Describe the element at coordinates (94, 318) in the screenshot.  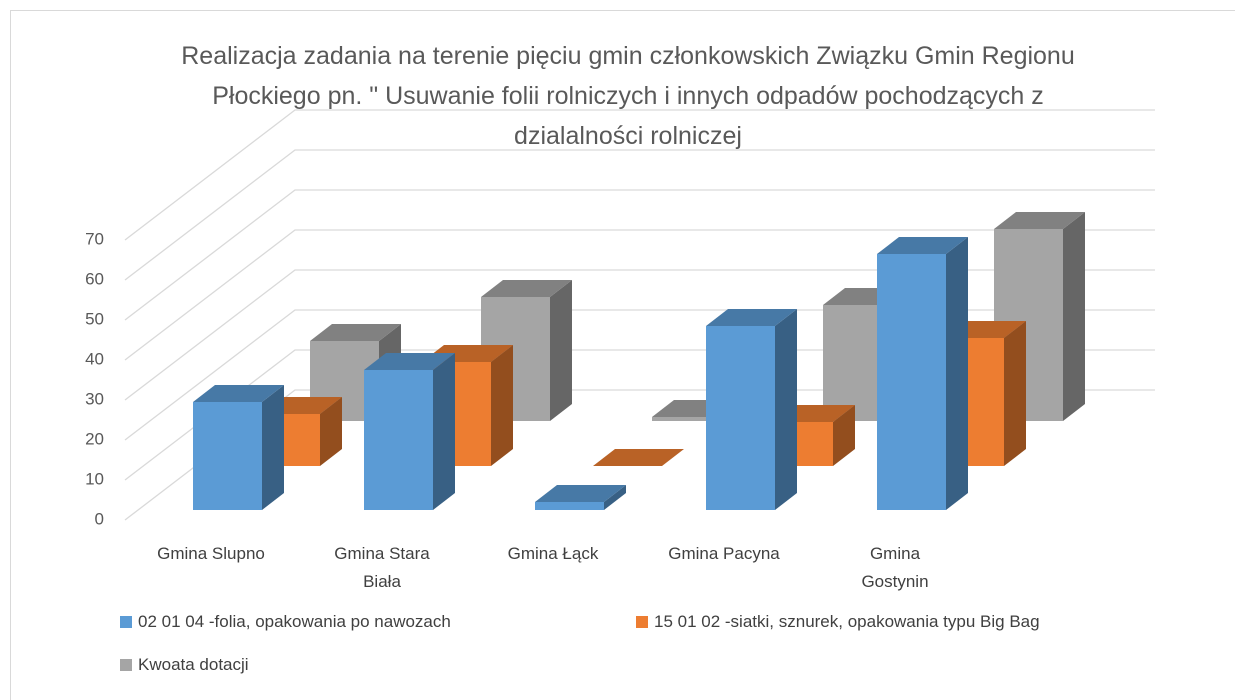
I see `y-tick-label: 50` at that location.